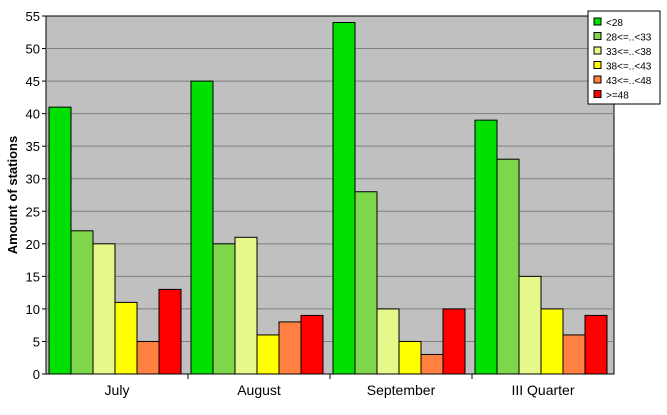  What do you see at coordinates (617, 96) in the screenshot?
I see `legend-label: >=48` at bounding box center [617, 96].